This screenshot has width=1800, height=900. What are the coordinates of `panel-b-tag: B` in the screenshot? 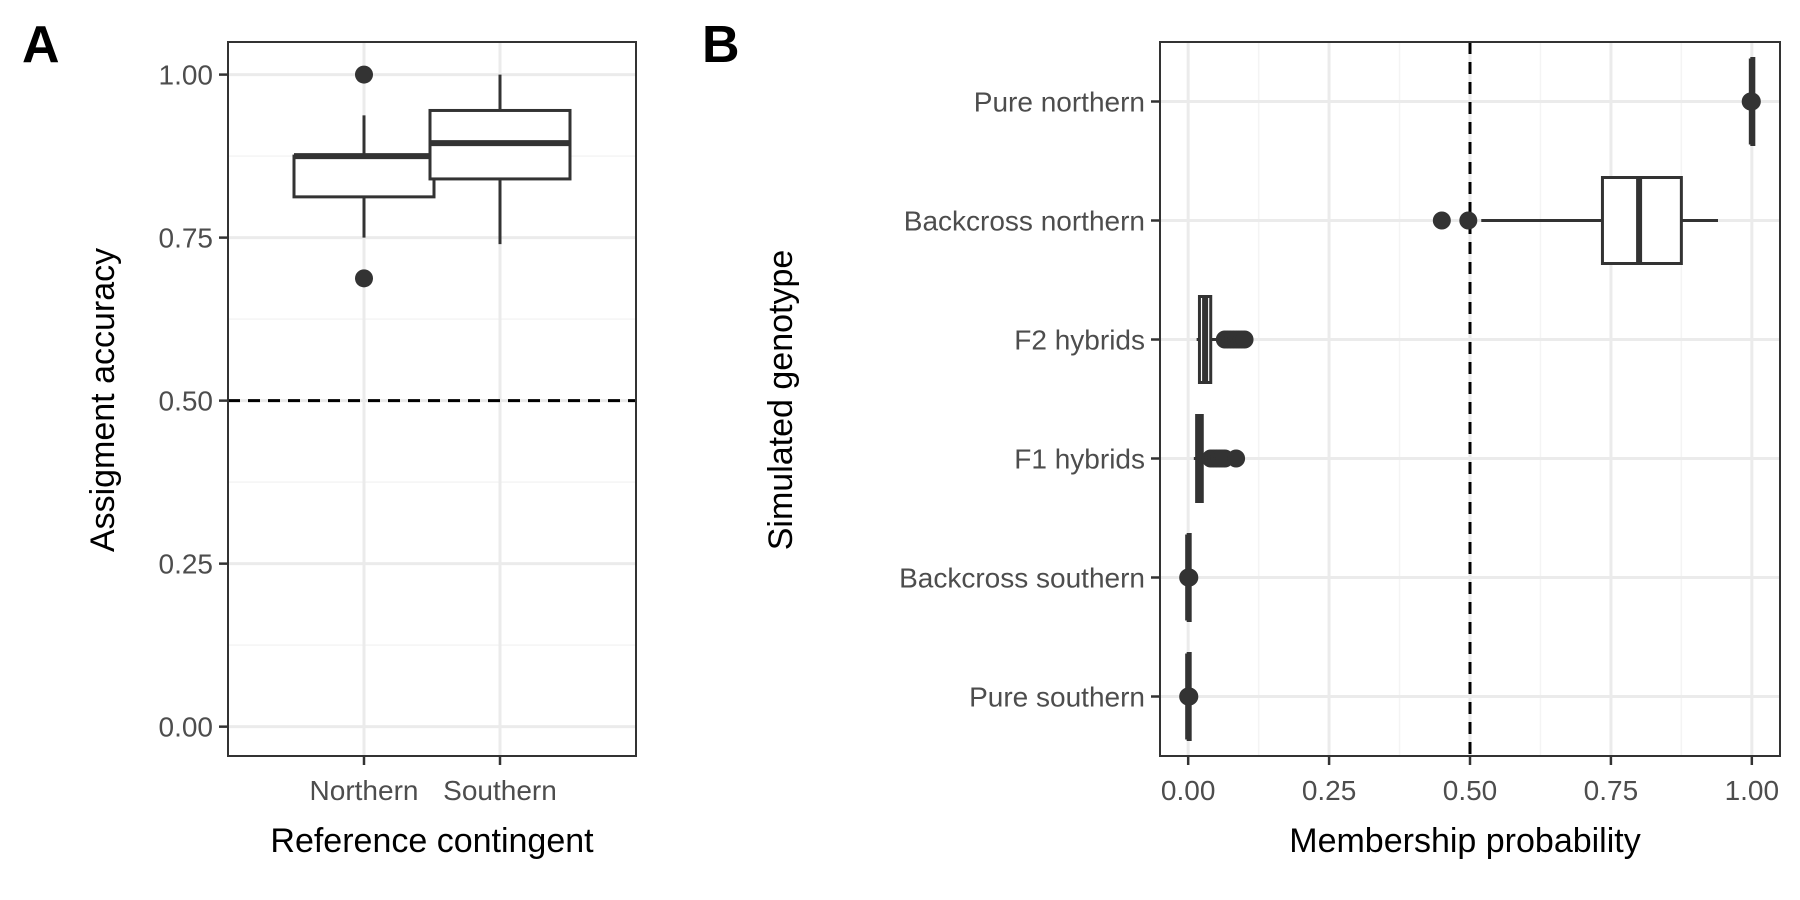 It's located at (721, 45).